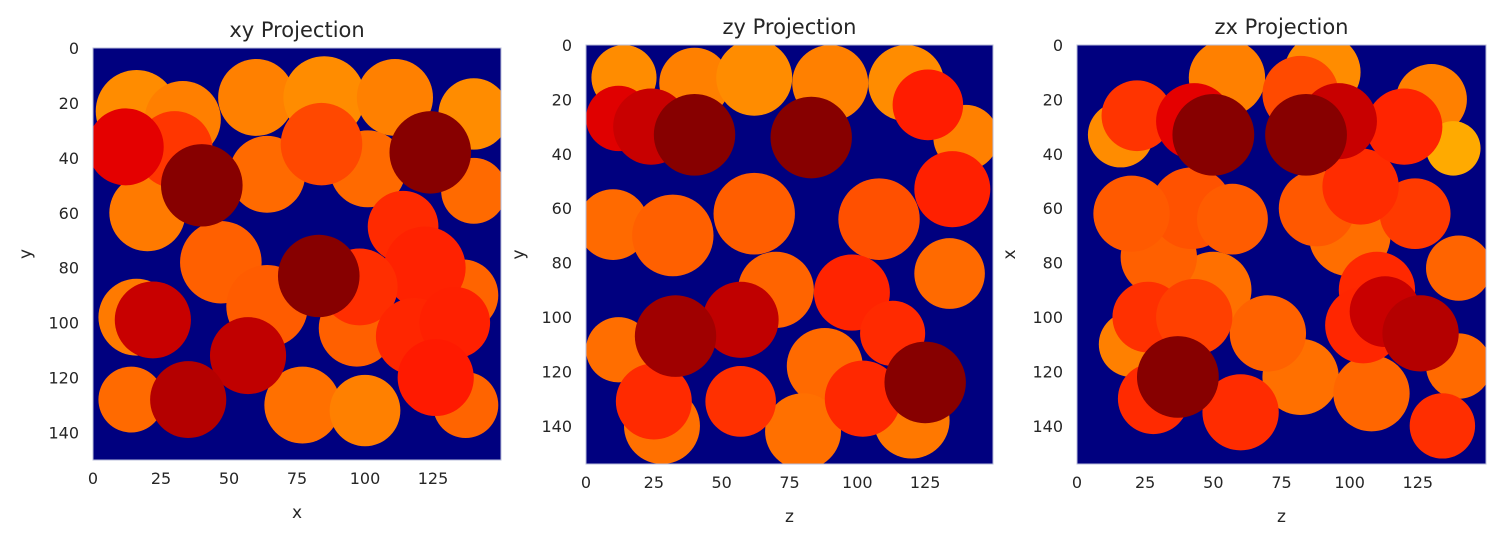  Describe the element at coordinates (1282, 27) in the screenshot. I see `chart-title: zx Projection` at that location.